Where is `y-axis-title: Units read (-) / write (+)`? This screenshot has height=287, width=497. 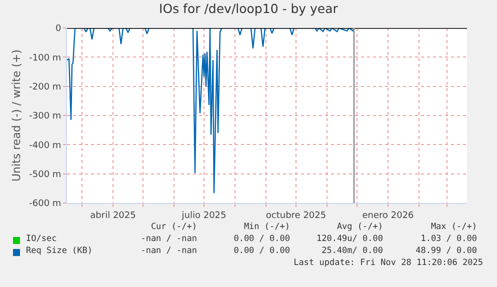
y-axis-title: Units read (-) / write (+) is located at coordinates (16, 115).